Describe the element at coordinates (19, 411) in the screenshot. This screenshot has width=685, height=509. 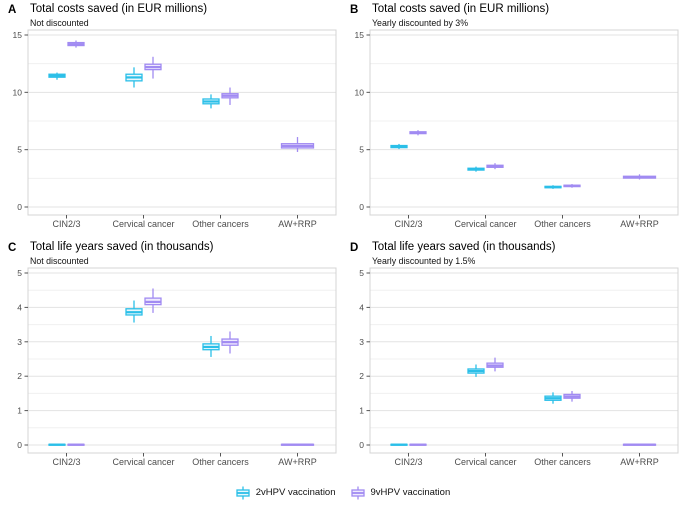
I see `y-tick-label: 1` at that location.